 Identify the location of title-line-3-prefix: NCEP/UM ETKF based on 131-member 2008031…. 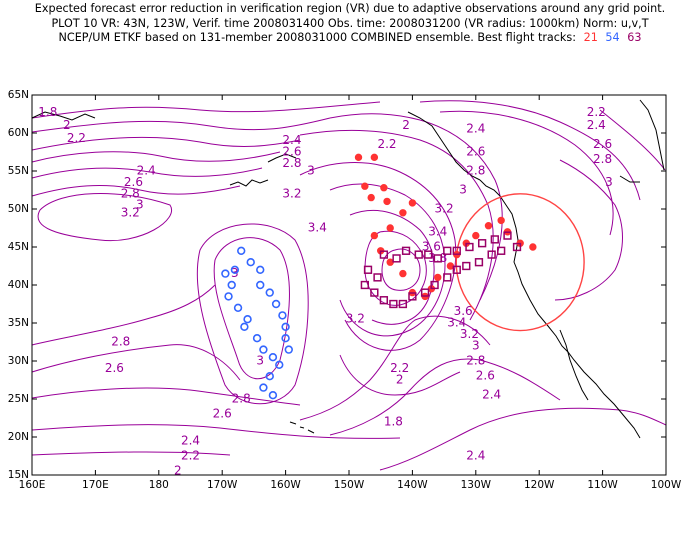
(317, 37).